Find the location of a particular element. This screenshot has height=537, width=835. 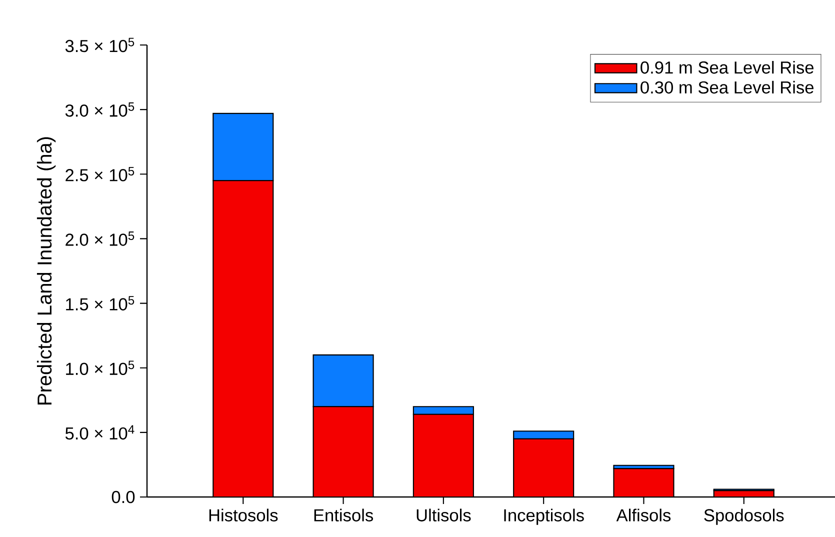

x-tick-label: Inceptisols is located at coordinates (544, 516).